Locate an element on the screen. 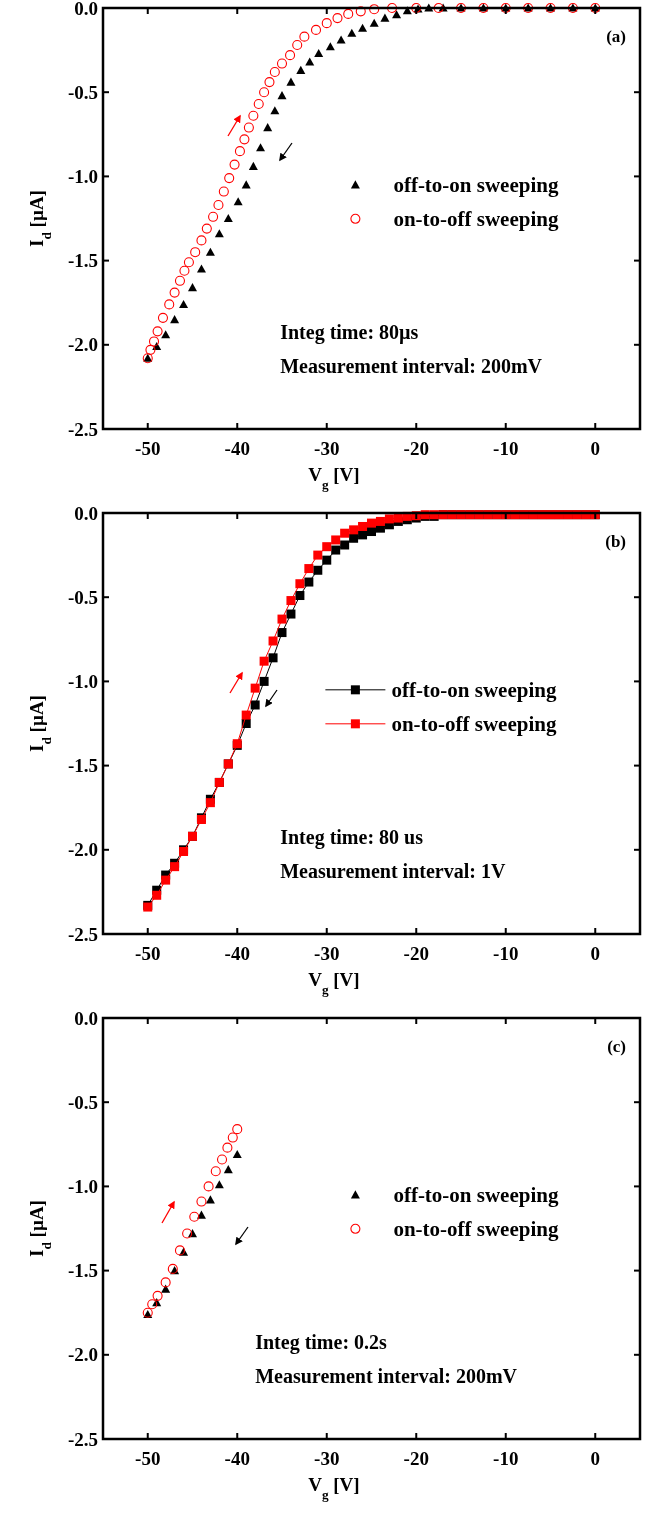 This screenshot has height=1515, width=648. annotation: (c) is located at coordinates (616, 1046).